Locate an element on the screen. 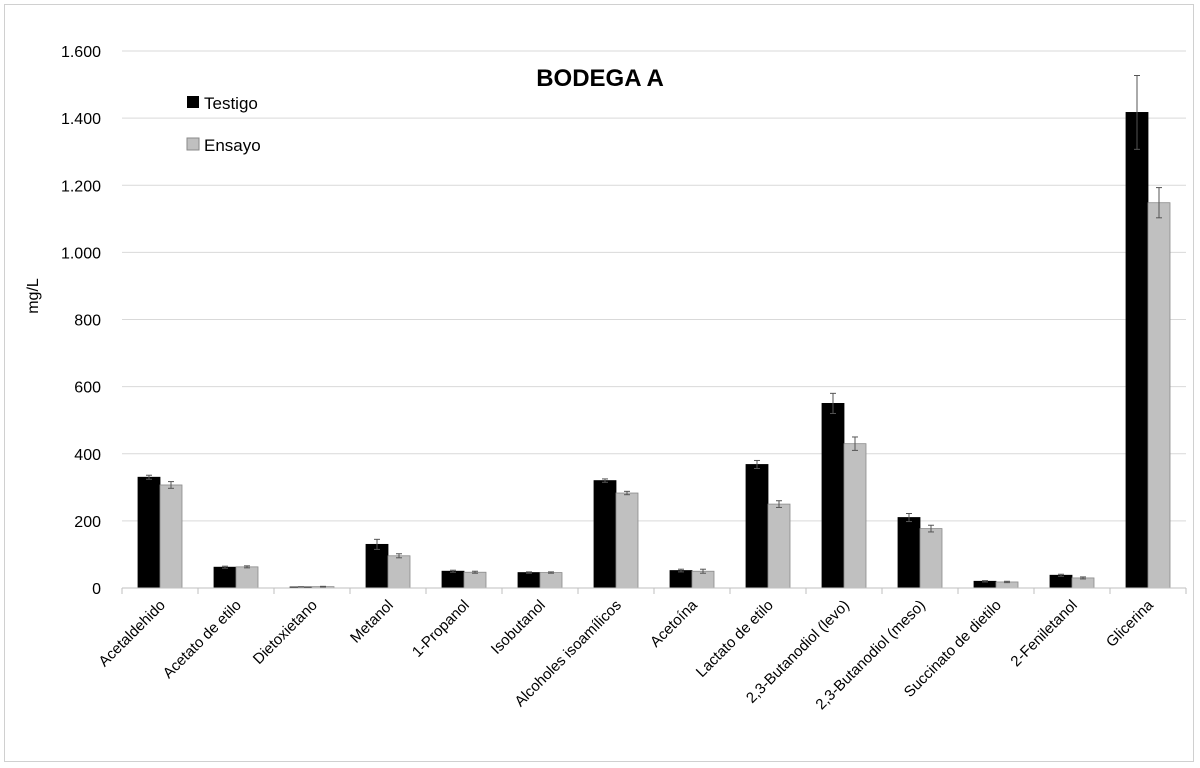 The height and width of the screenshot is (768, 1200). y-tick-label: 800 is located at coordinates (87, 321).